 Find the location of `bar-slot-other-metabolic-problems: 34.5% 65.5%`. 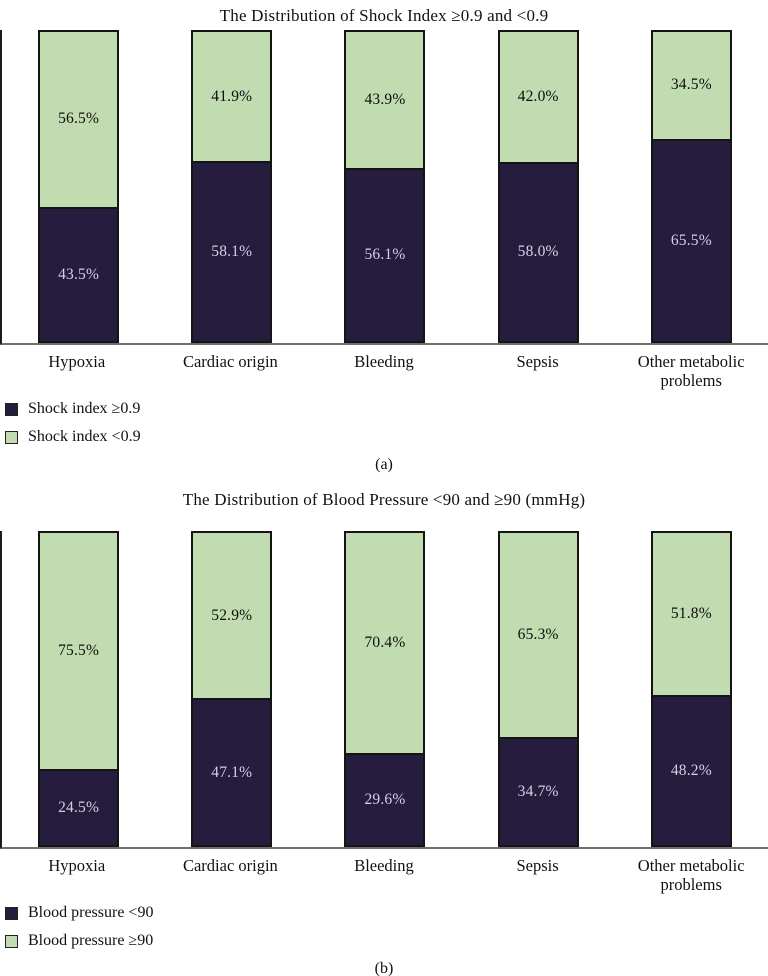

bar-slot-other-metabolic-problems: 34.5% 65.5% is located at coordinates (691, 186).